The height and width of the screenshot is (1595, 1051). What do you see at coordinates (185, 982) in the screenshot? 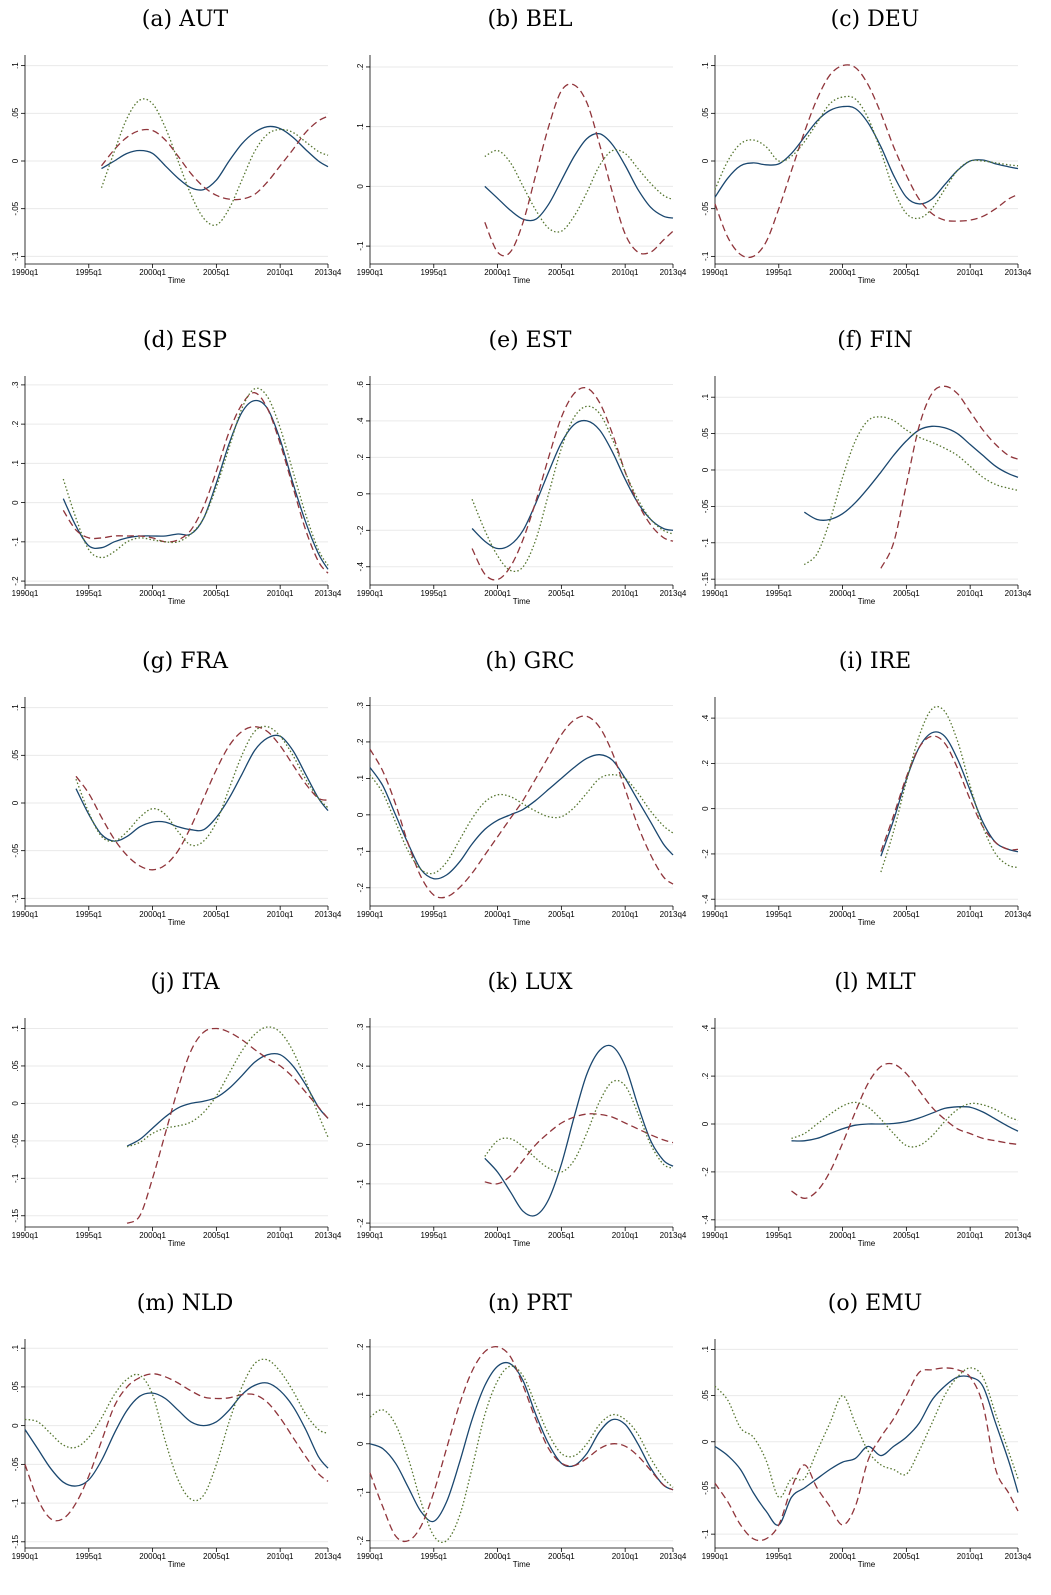
I see `panel-title: (j) ITA` at bounding box center [185, 982].